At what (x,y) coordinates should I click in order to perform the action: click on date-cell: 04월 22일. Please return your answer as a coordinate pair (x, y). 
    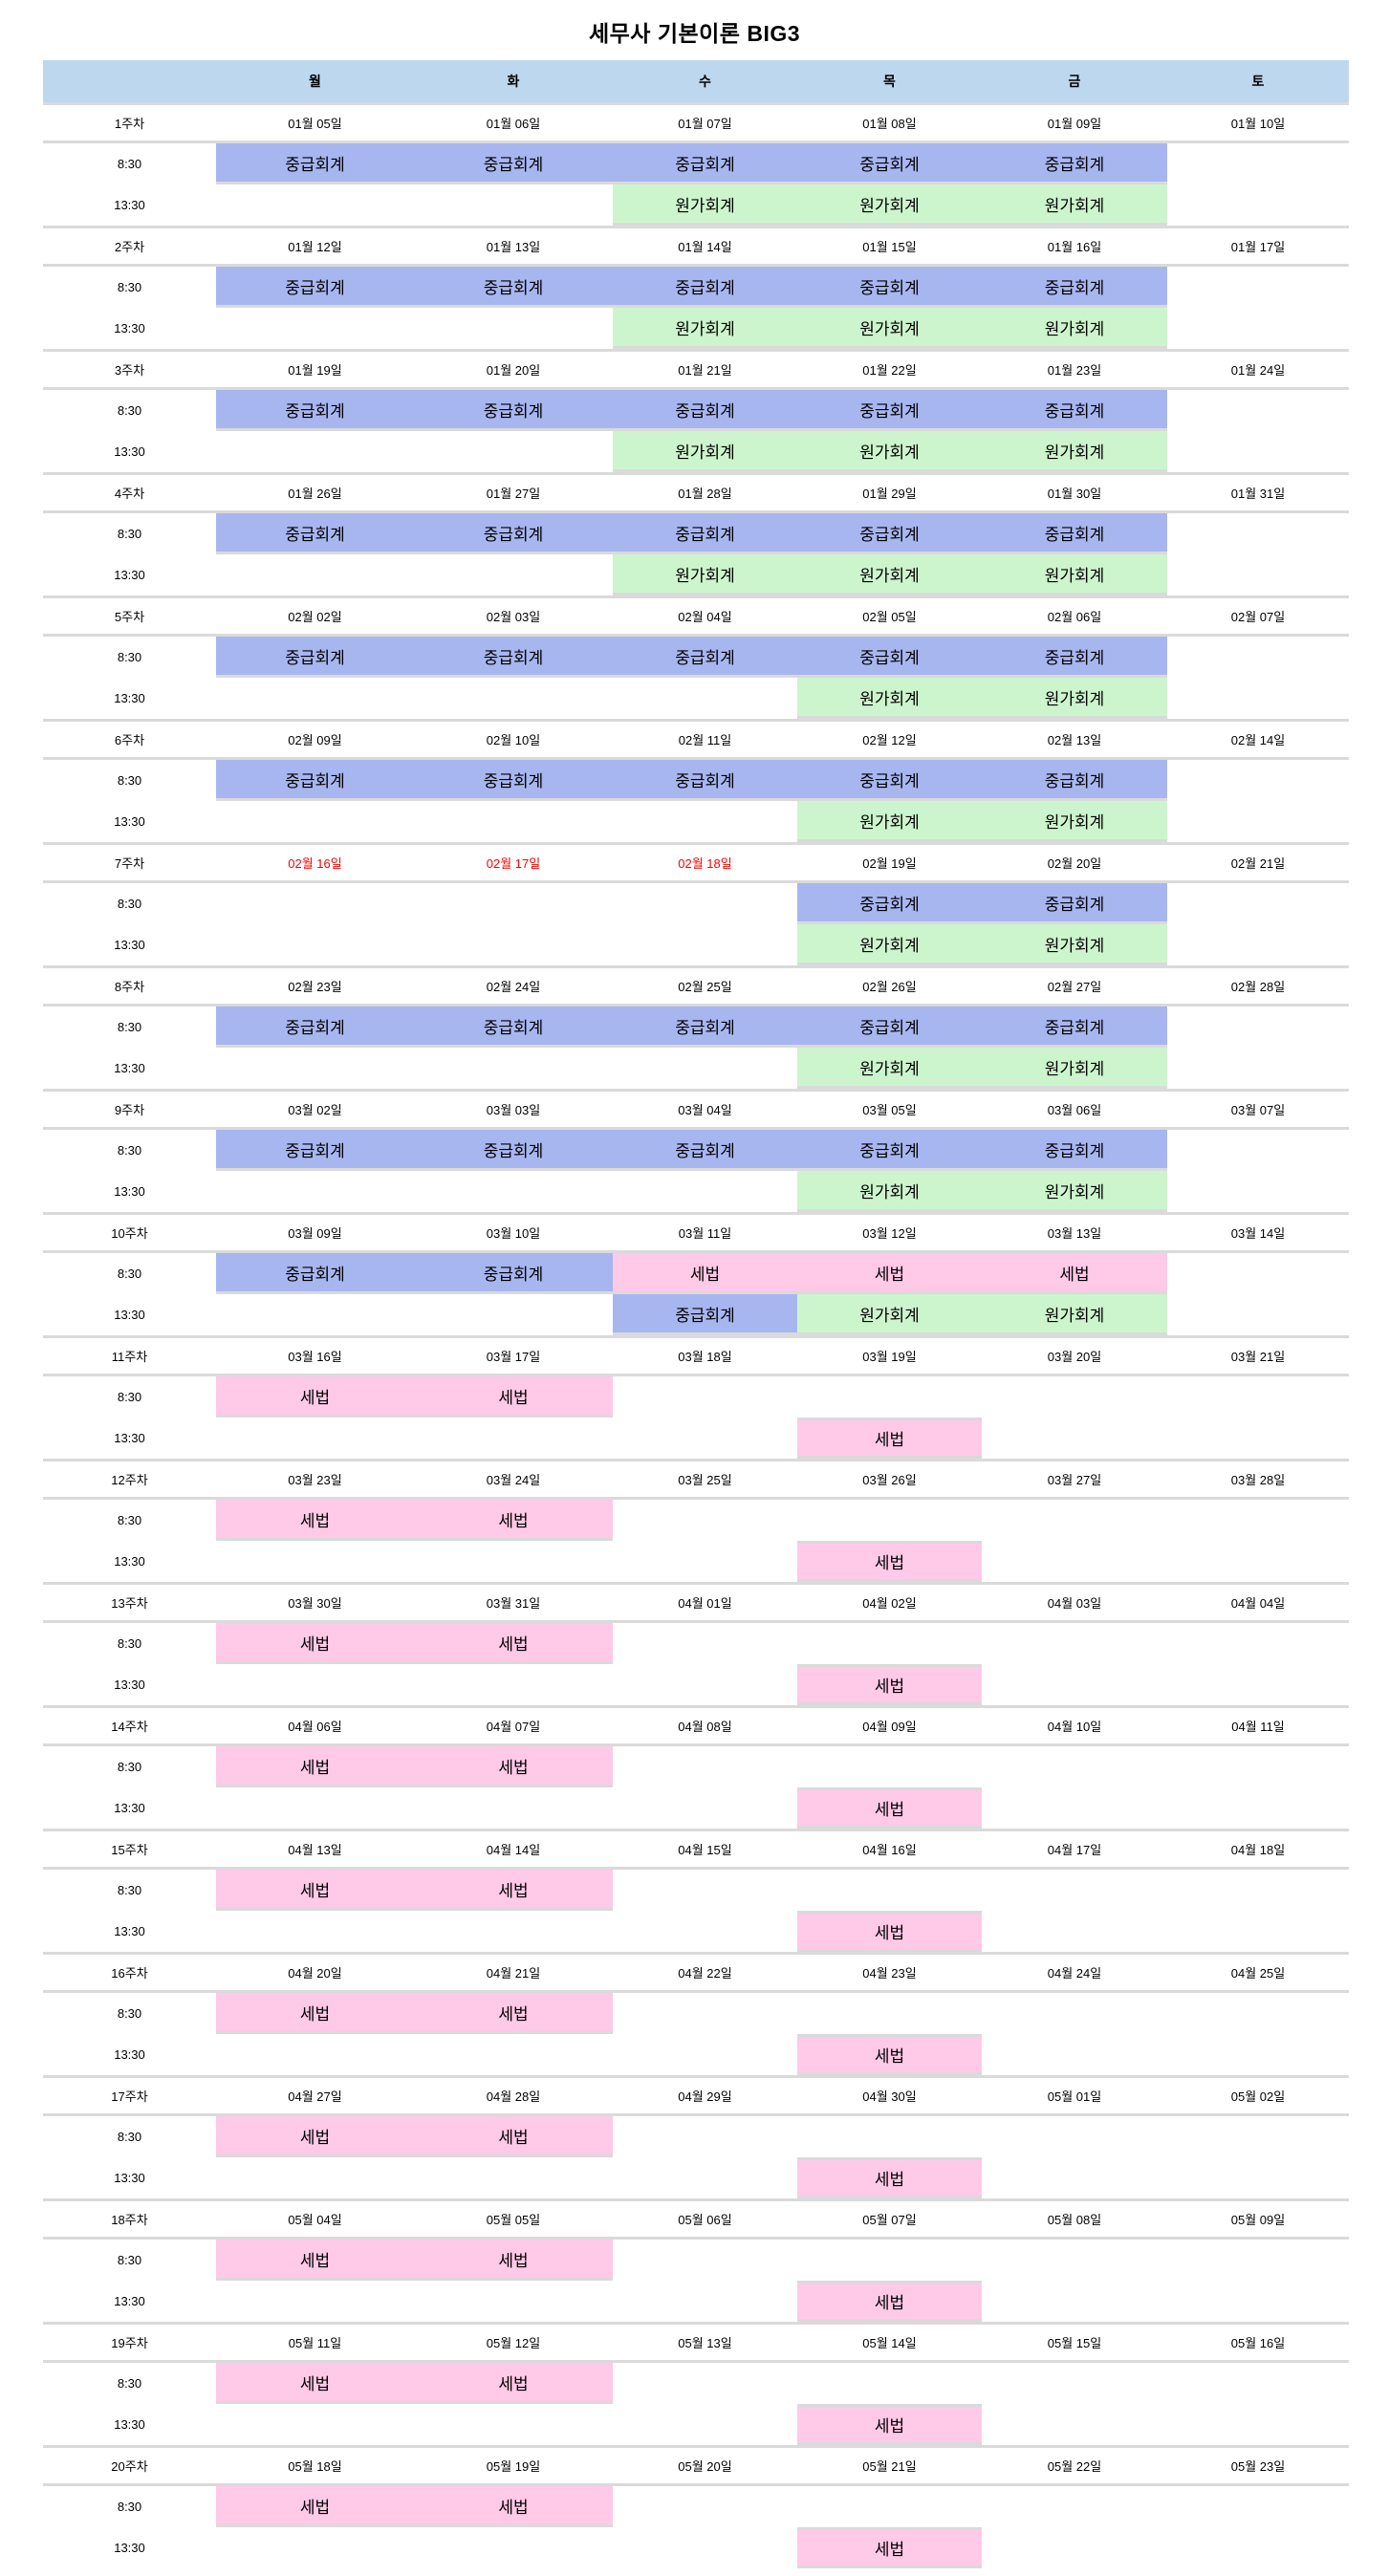
    Looking at the image, I should click on (705, 1973).